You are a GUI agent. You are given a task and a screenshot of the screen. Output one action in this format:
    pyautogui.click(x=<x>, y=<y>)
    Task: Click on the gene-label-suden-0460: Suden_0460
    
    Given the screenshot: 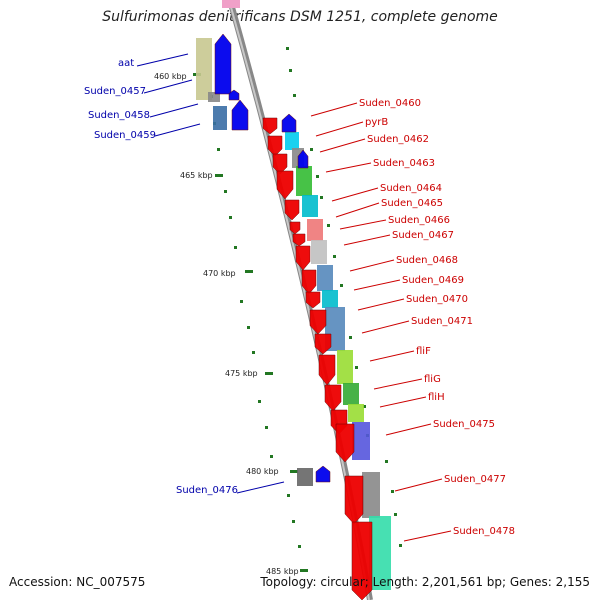 What is the action you would take?
    pyautogui.click(x=390, y=103)
    